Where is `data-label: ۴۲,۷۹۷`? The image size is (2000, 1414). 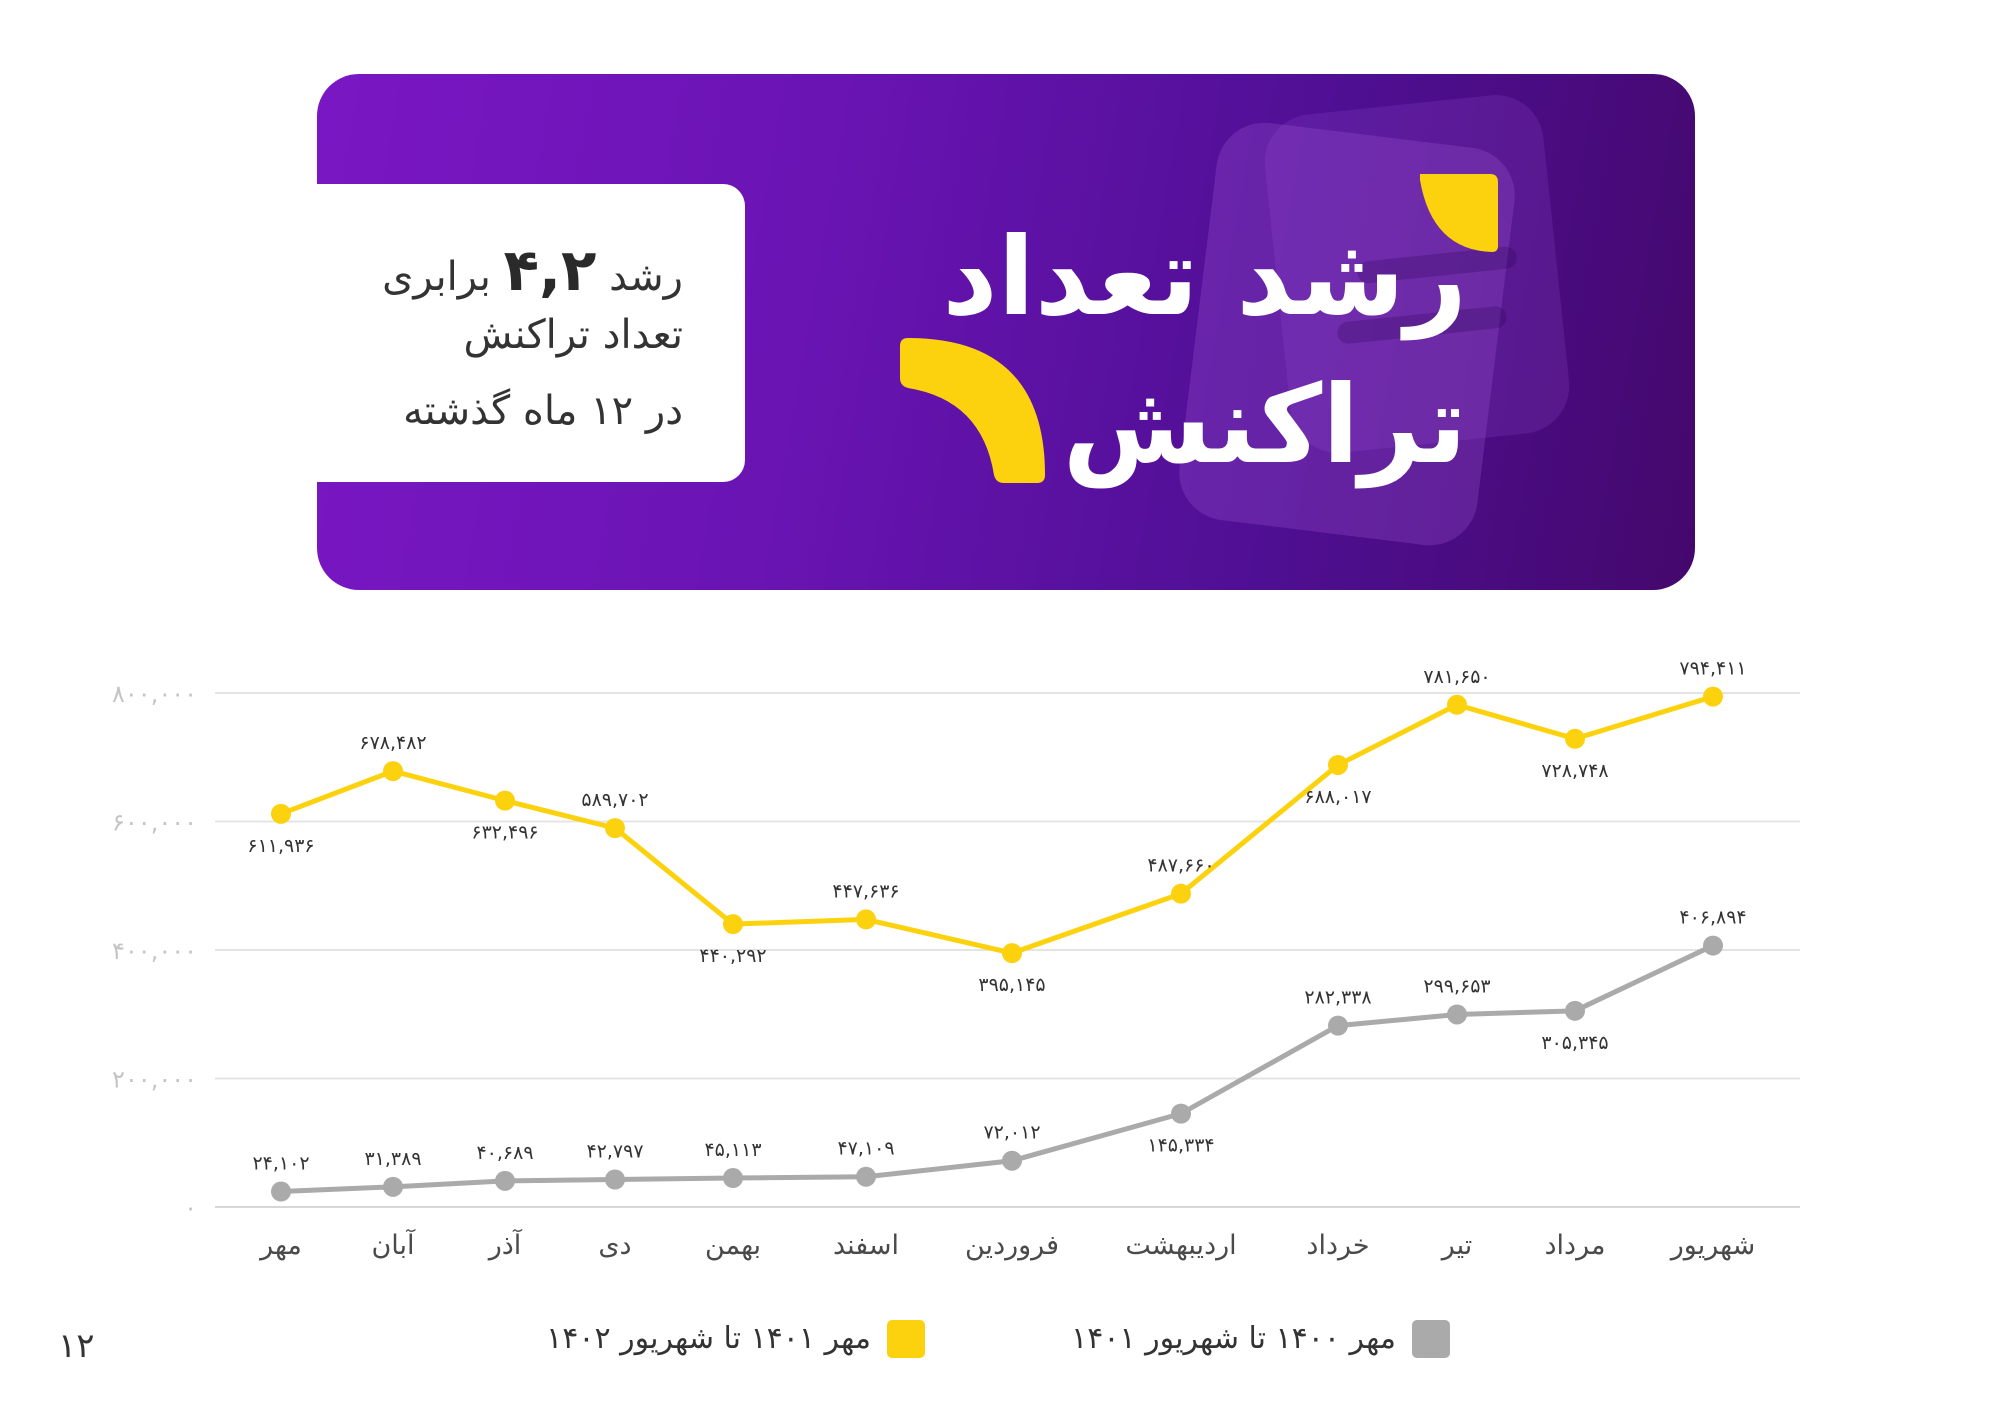
data-label: ۴۲,۷۹۷ is located at coordinates (614, 1152).